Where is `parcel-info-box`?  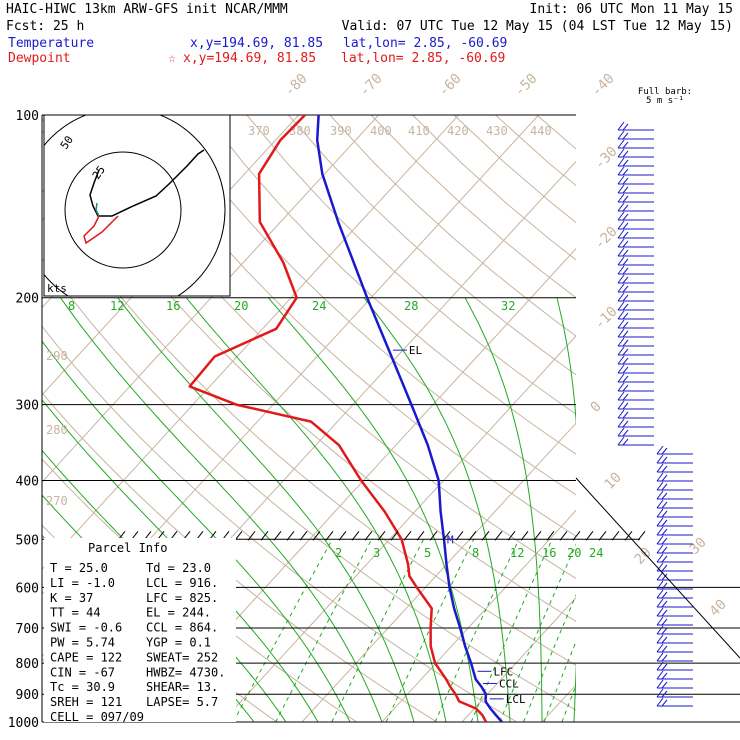
parcel-info-box is located at coordinates (140, 630).